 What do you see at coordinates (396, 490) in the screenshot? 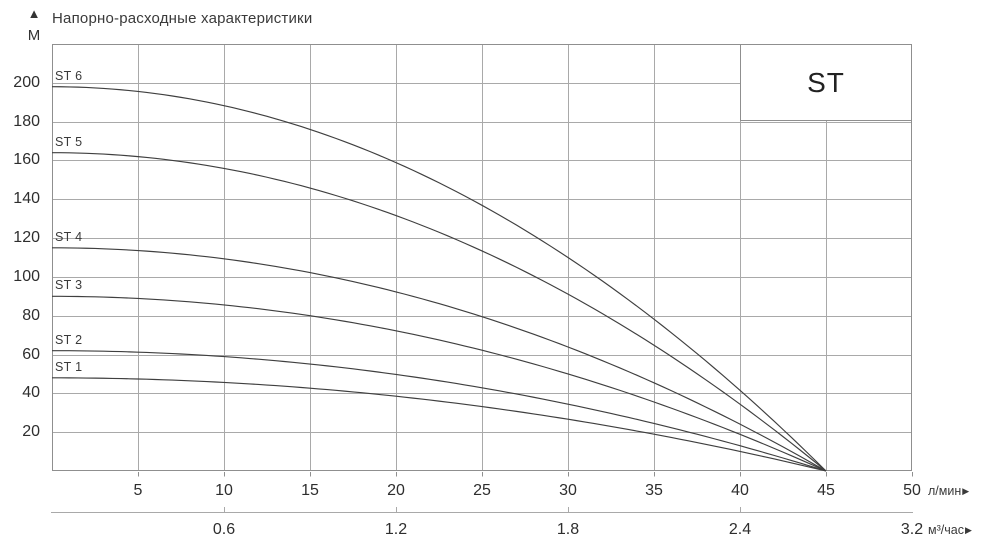
I see `x-tick-label-20: 20` at bounding box center [396, 490].